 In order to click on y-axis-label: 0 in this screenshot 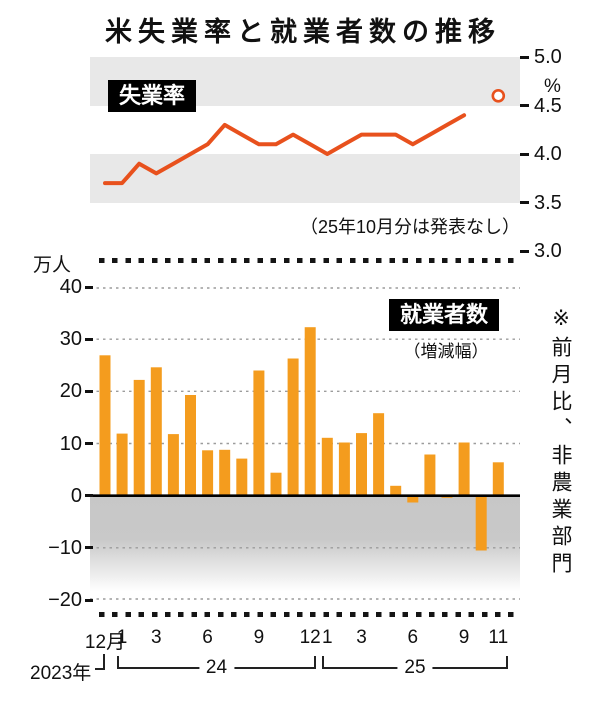, I will do `click(76, 495)`.